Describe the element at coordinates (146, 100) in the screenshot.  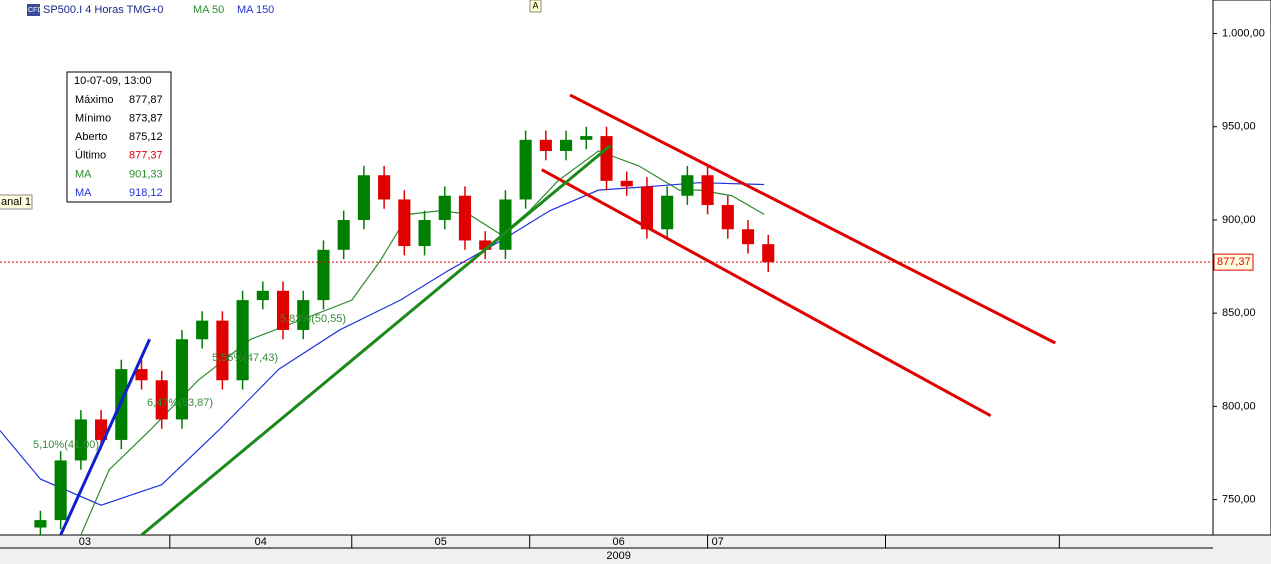
I see `info-value: 877,87` at that location.